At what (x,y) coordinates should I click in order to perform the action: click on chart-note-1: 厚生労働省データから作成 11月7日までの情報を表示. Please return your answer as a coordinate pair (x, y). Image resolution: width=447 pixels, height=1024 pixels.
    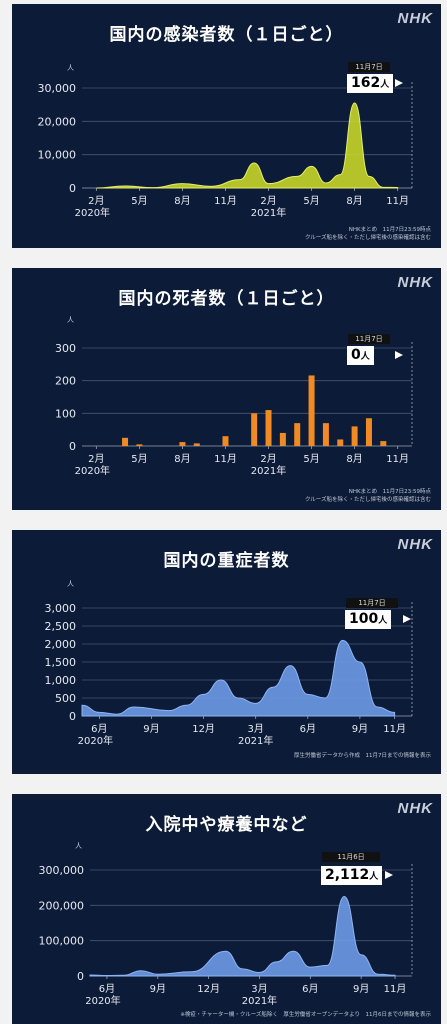
    Looking at the image, I should click on (362, 756).